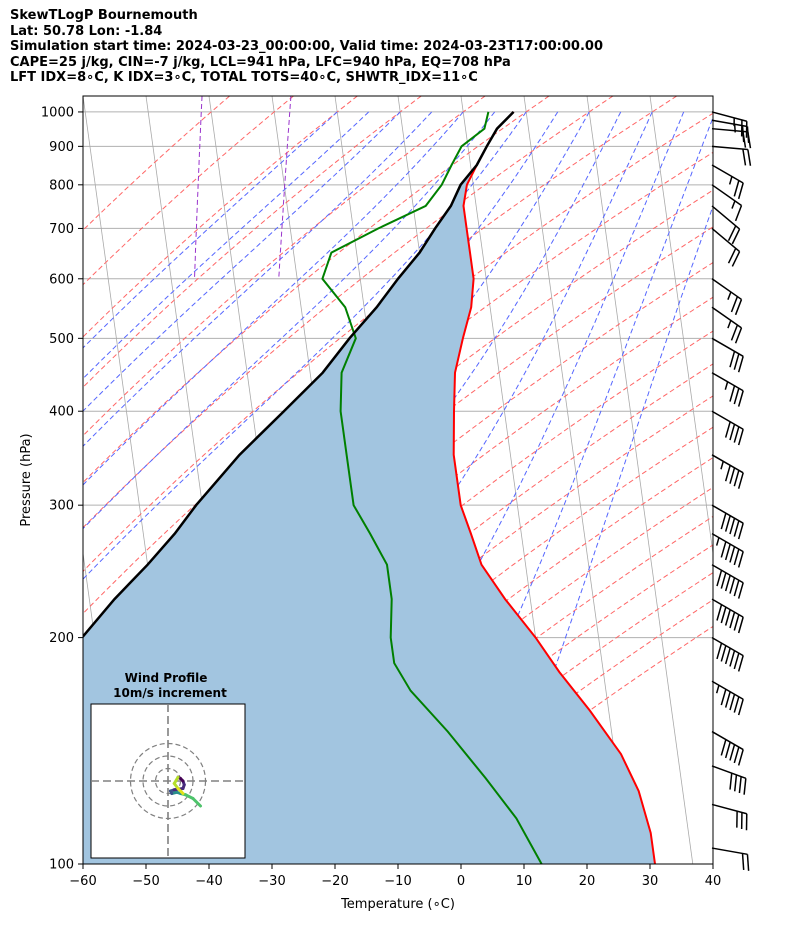 This screenshot has height=937, width=794. I want to click on y-tick-label: 900, so click(61, 147).